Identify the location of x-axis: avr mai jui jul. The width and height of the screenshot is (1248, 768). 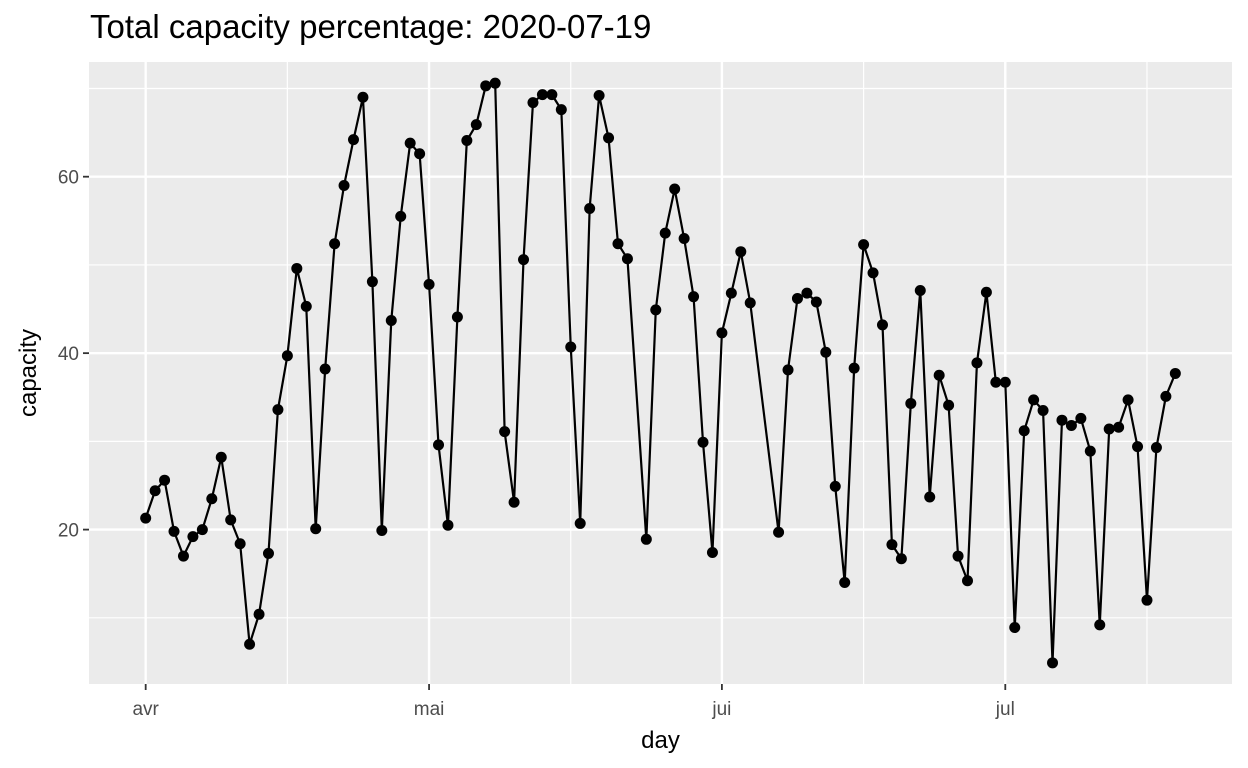
(573, 702).